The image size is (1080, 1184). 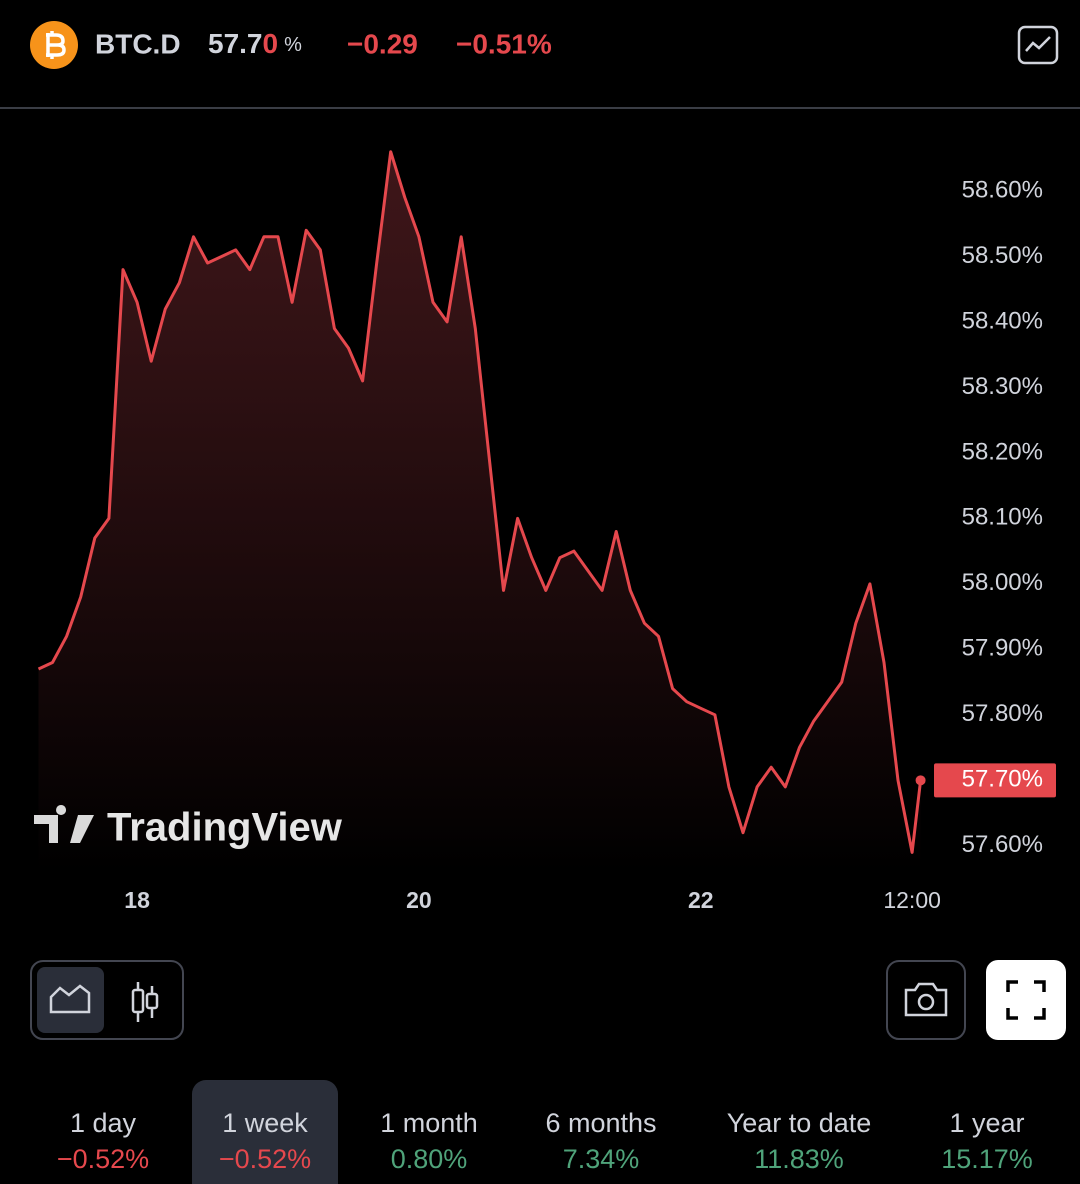 I want to click on y-tick-label: 58.30%, so click(x=1002, y=386).